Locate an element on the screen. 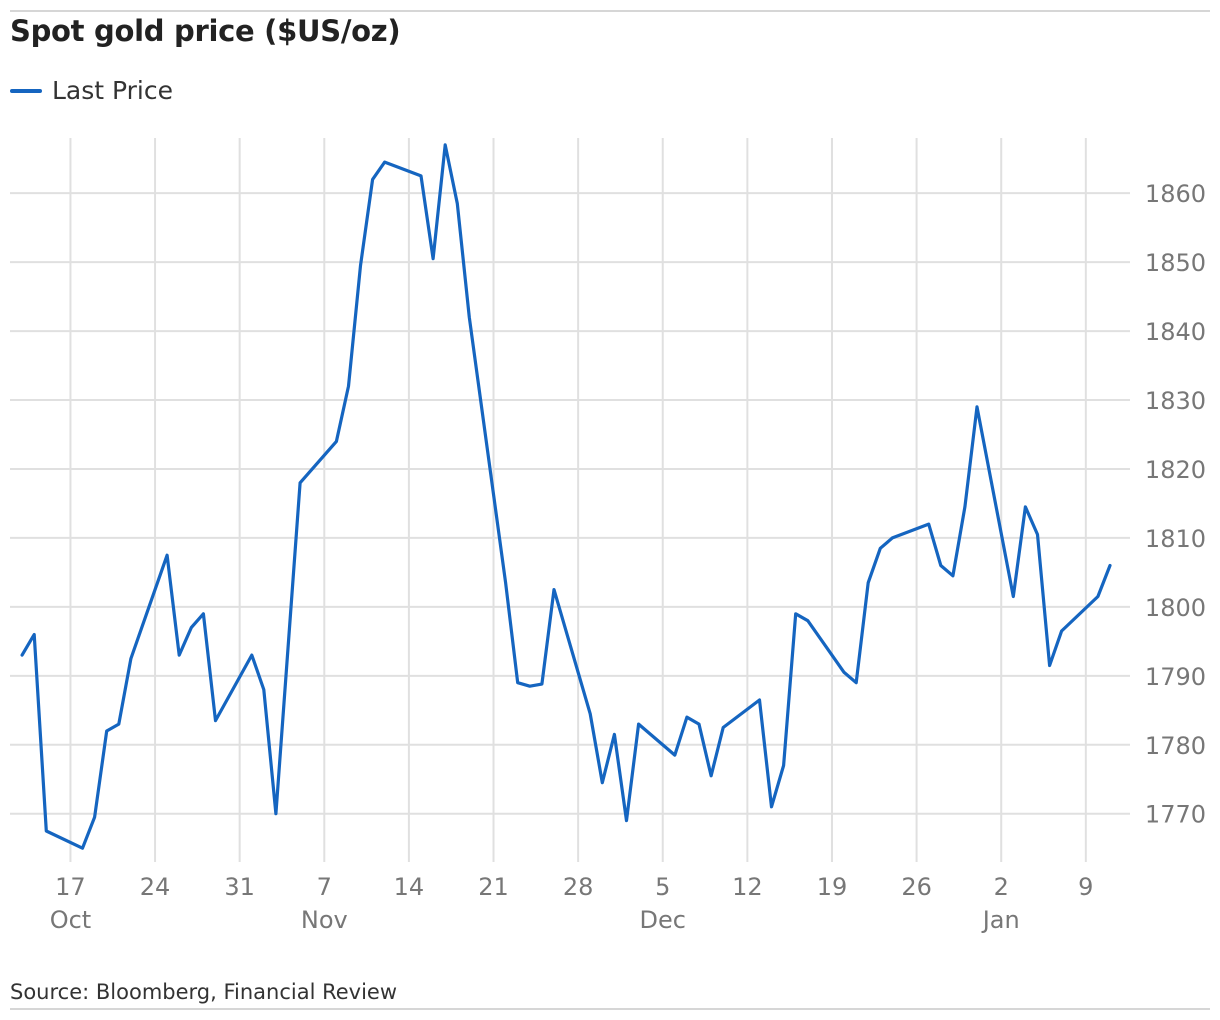 The image size is (1220, 1020). x-tick-label: 24 is located at coordinates (155, 887).